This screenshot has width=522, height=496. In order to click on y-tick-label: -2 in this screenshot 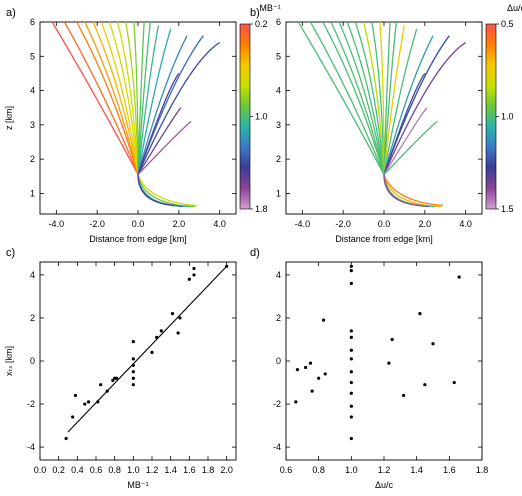, I will do `click(31, 404)`.